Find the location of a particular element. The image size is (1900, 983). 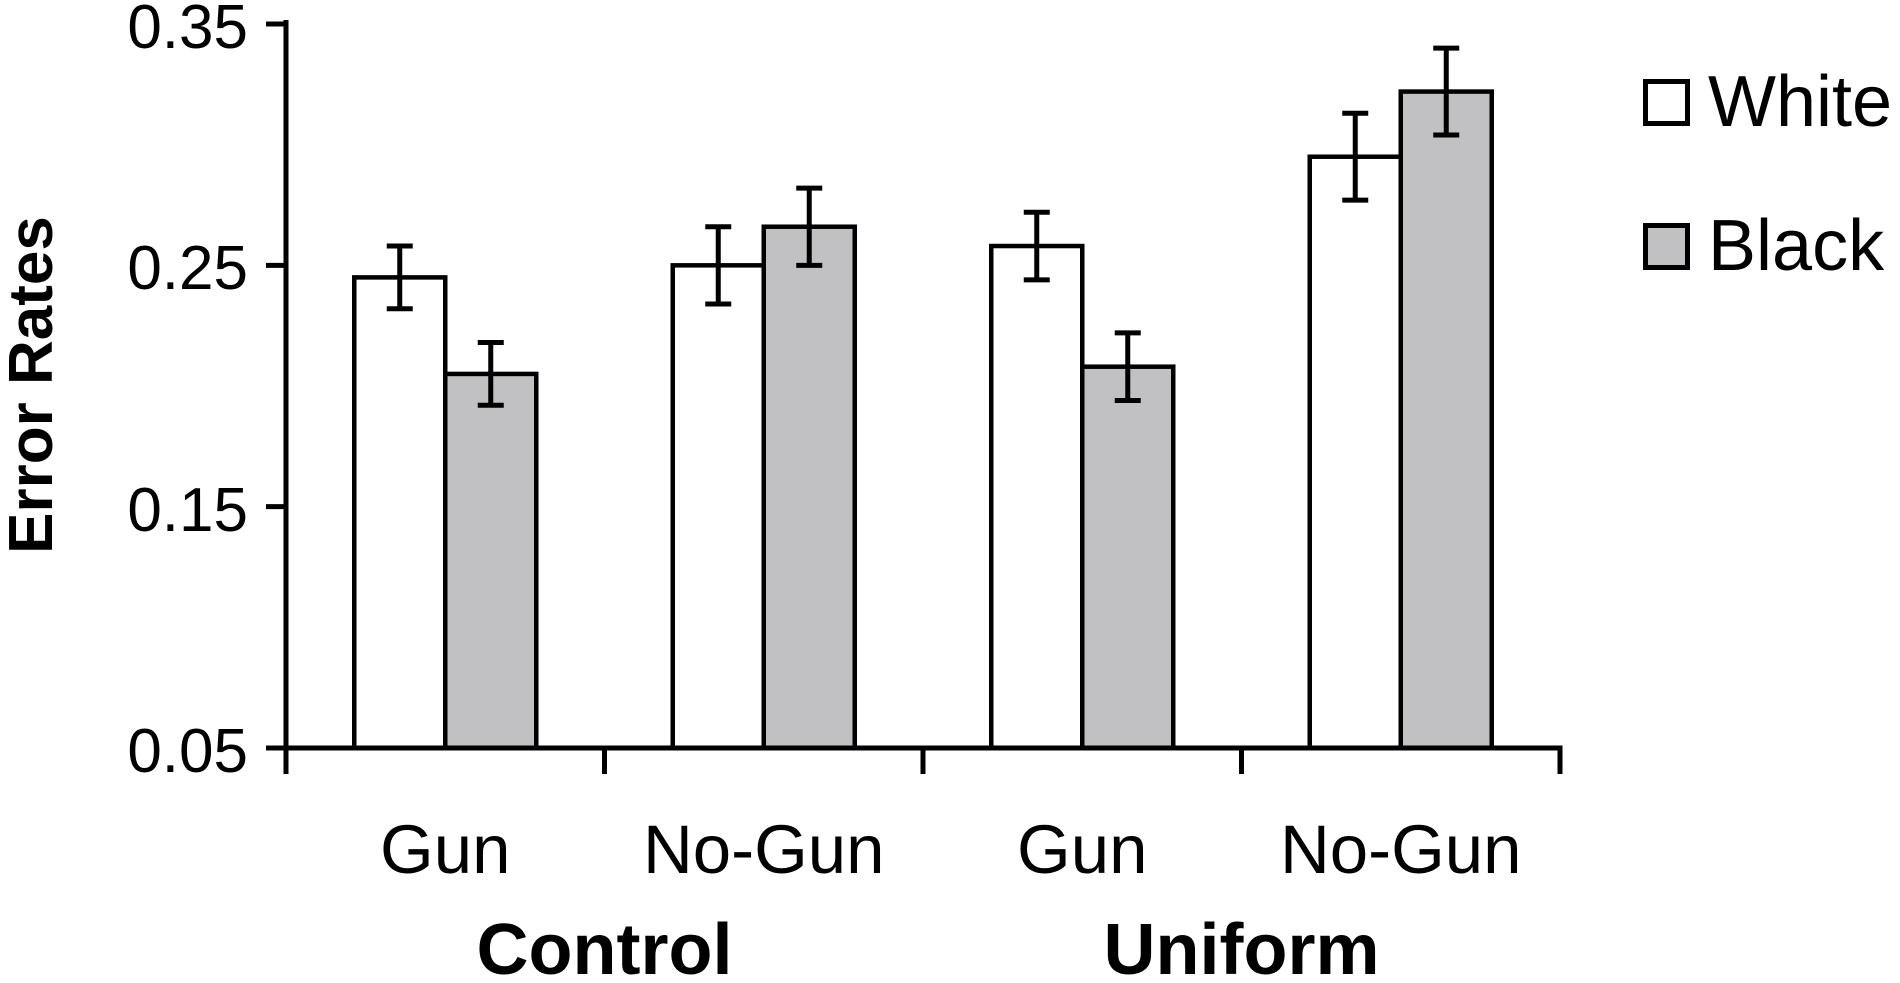

bar-white-control-nogun is located at coordinates (718, 507).